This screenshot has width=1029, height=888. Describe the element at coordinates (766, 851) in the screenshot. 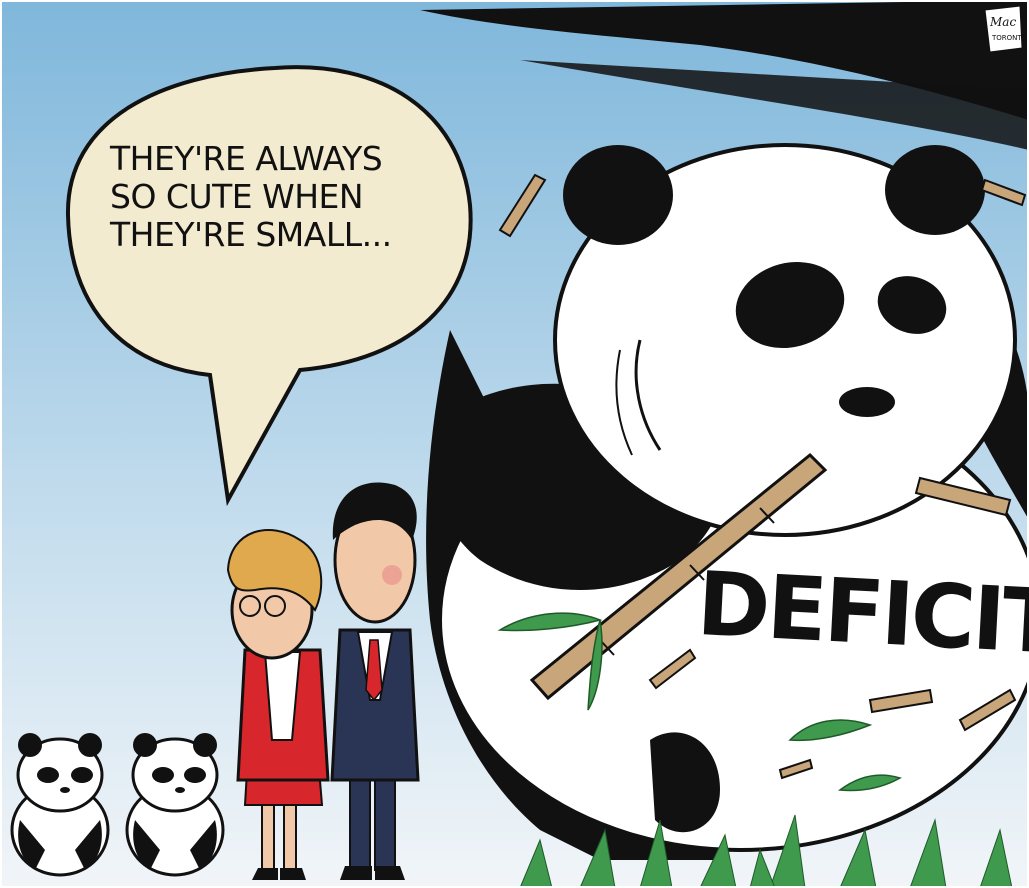

I see `grass` at that location.